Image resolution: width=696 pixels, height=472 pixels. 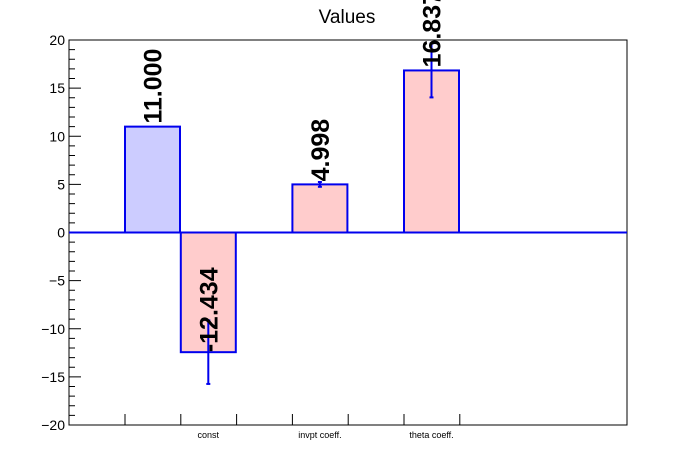 What do you see at coordinates (209, 435) in the screenshot?
I see `x-category-label: const` at bounding box center [209, 435].